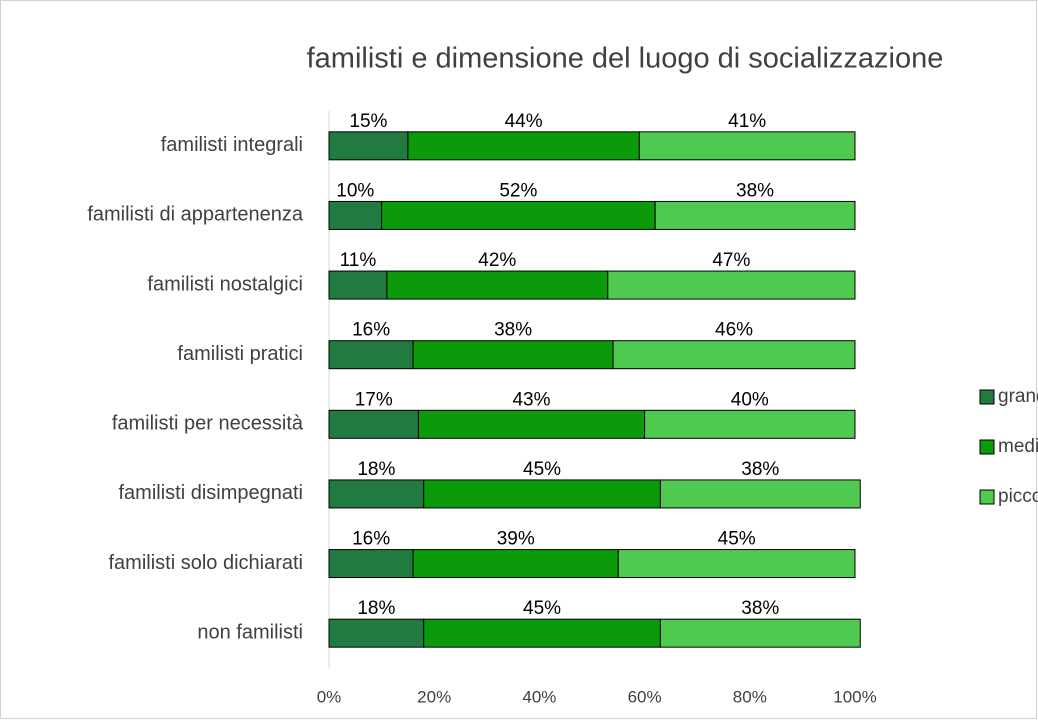 The width and height of the screenshot is (1038, 720). What do you see at coordinates (208, 424) in the screenshot?
I see `y-tick-label: familisti per necessità` at bounding box center [208, 424].